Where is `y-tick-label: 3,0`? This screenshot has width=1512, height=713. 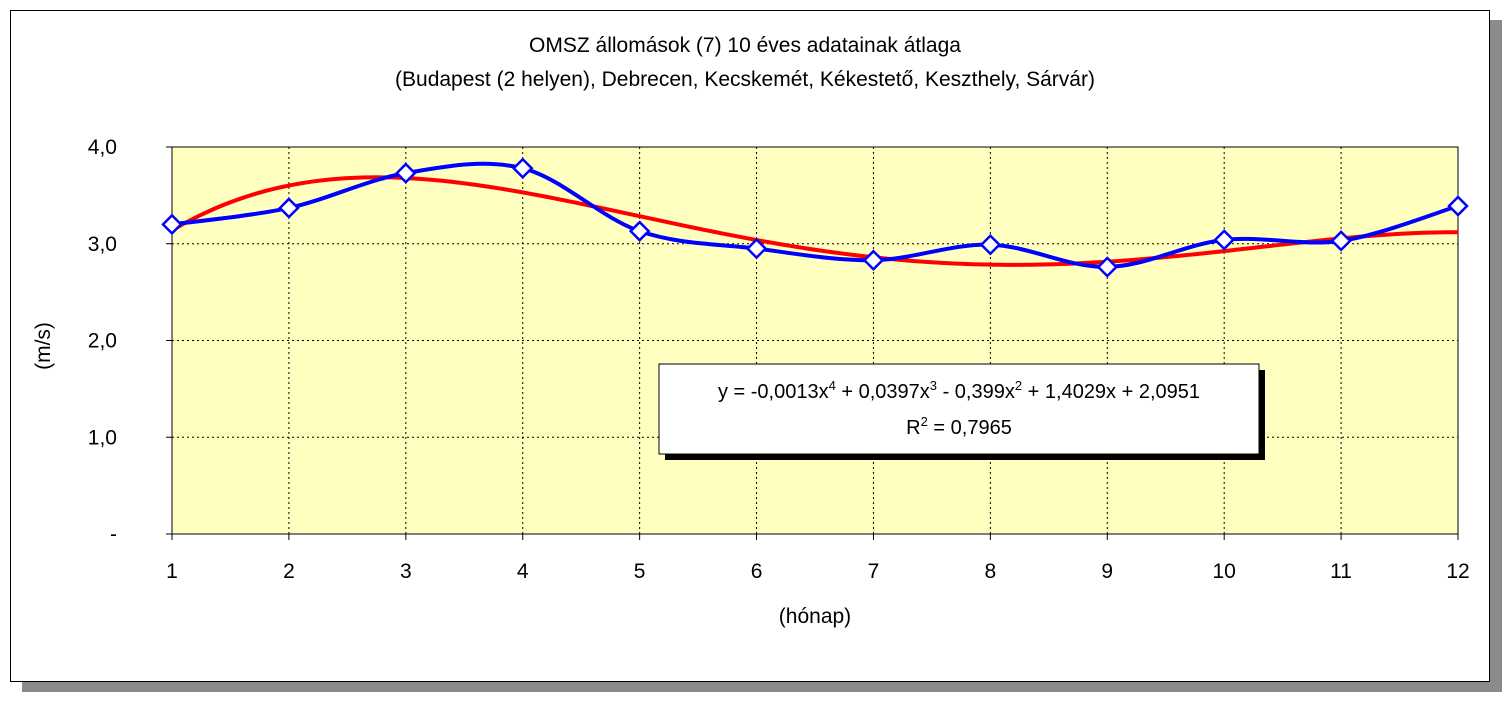
y-tick-label: 3,0 is located at coordinates (102, 244).